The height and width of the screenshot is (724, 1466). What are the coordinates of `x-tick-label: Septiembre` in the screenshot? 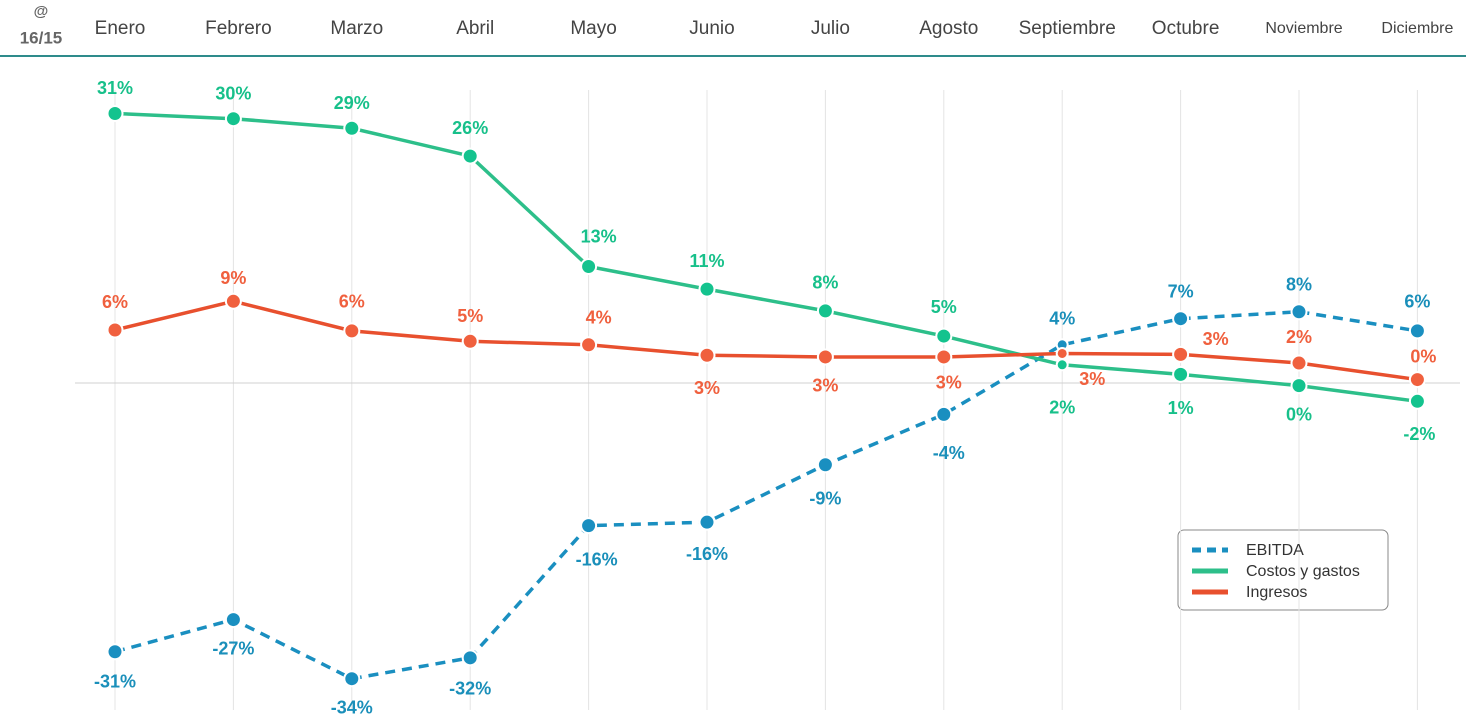 It's located at (1067, 28).